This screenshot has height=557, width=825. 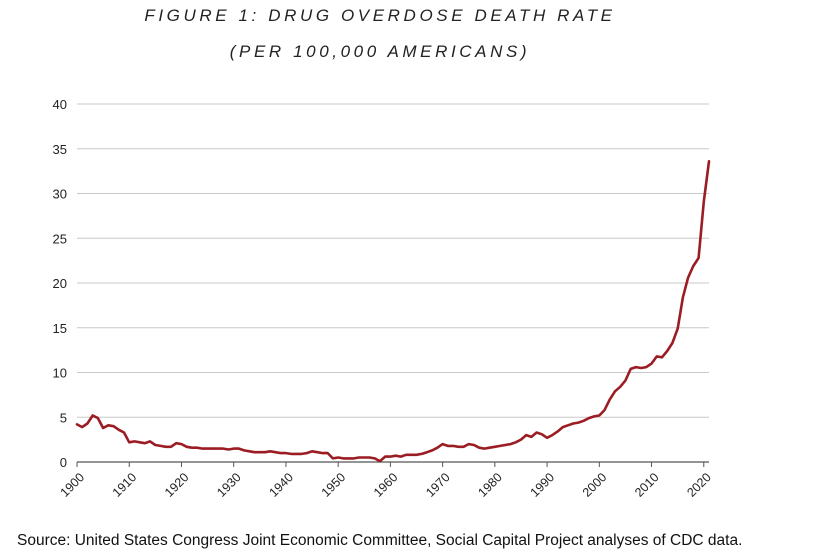 What do you see at coordinates (438, 485) in the screenshot?
I see `x-tick-label: 1970` at bounding box center [438, 485].